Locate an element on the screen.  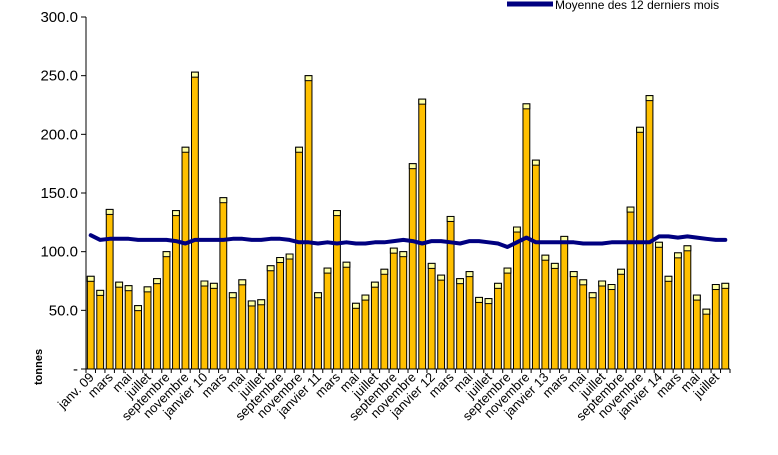
y-tick-label: 300.0 is located at coordinates (59, 17).